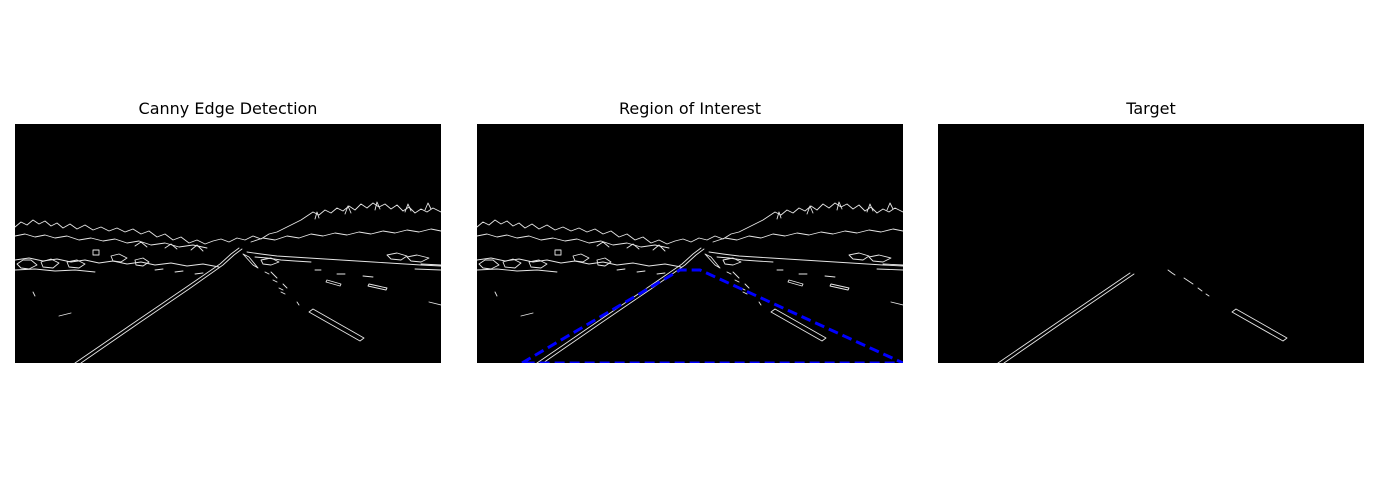  What do you see at coordinates (228, 108) in the screenshot?
I see `panel-title-canny: Canny Edge Detection` at bounding box center [228, 108].